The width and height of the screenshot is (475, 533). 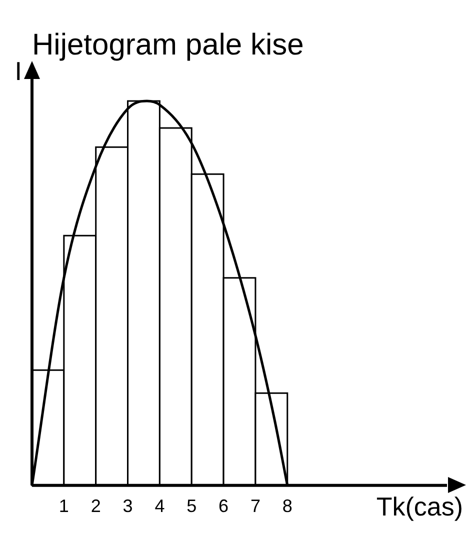 I want to click on x-tick-label: 7, so click(x=255, y=506).